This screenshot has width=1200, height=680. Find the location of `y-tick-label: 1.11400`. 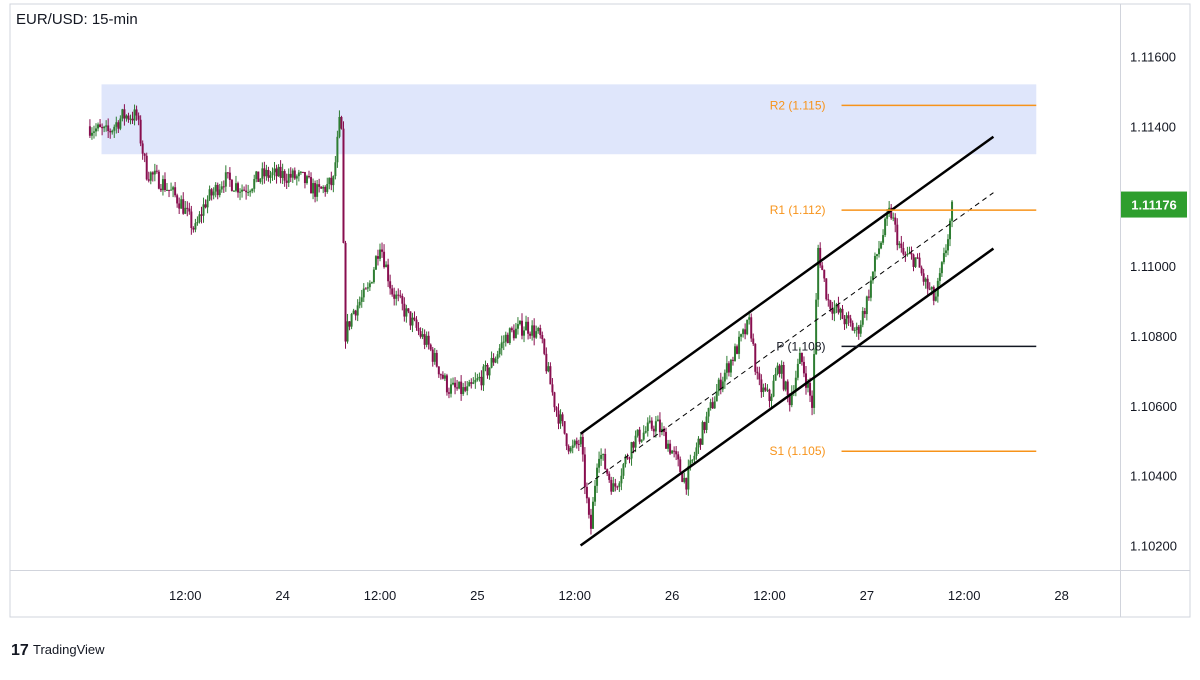

y-tick-label: 1.11400 is located at coordinates (1153, 126).